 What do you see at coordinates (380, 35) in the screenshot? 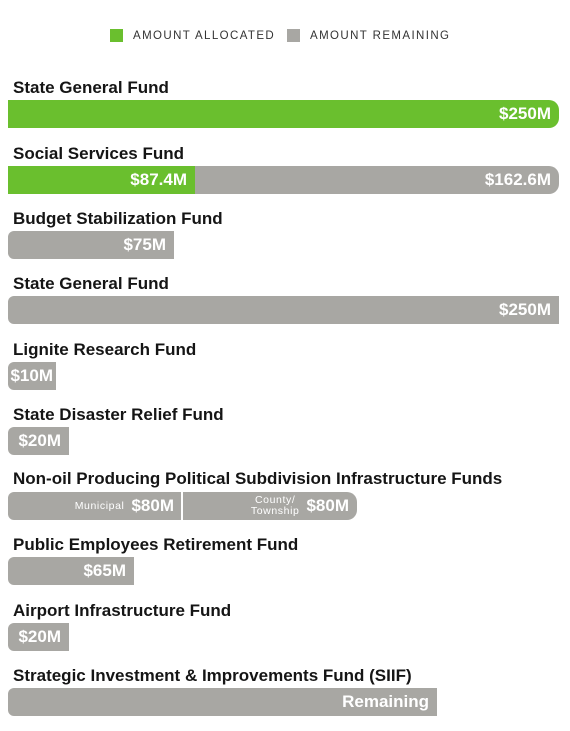
I see `legend-label-remaining: AMOUNT REMAINING` at bounding box center [380, 35].